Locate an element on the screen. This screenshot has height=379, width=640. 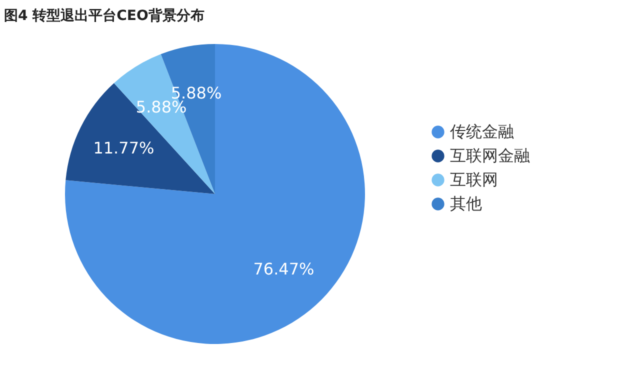
legend-label: 传统金融 is located at coordinates (482, 131).